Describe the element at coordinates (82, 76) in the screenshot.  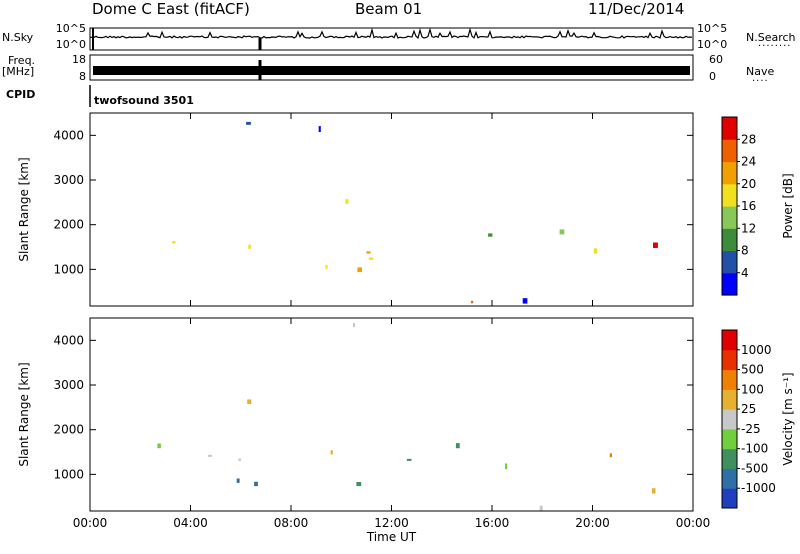
I see `freq-tick-label: 8` at that location.